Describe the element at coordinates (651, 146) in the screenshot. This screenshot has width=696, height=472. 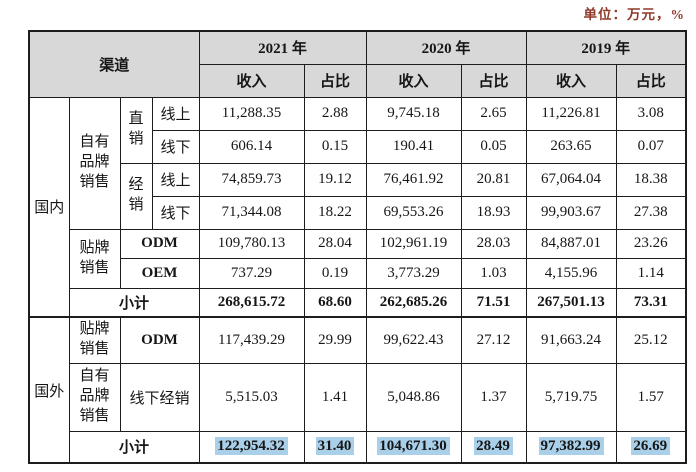
I see `cell-r1-v5: 0.07` at that location.